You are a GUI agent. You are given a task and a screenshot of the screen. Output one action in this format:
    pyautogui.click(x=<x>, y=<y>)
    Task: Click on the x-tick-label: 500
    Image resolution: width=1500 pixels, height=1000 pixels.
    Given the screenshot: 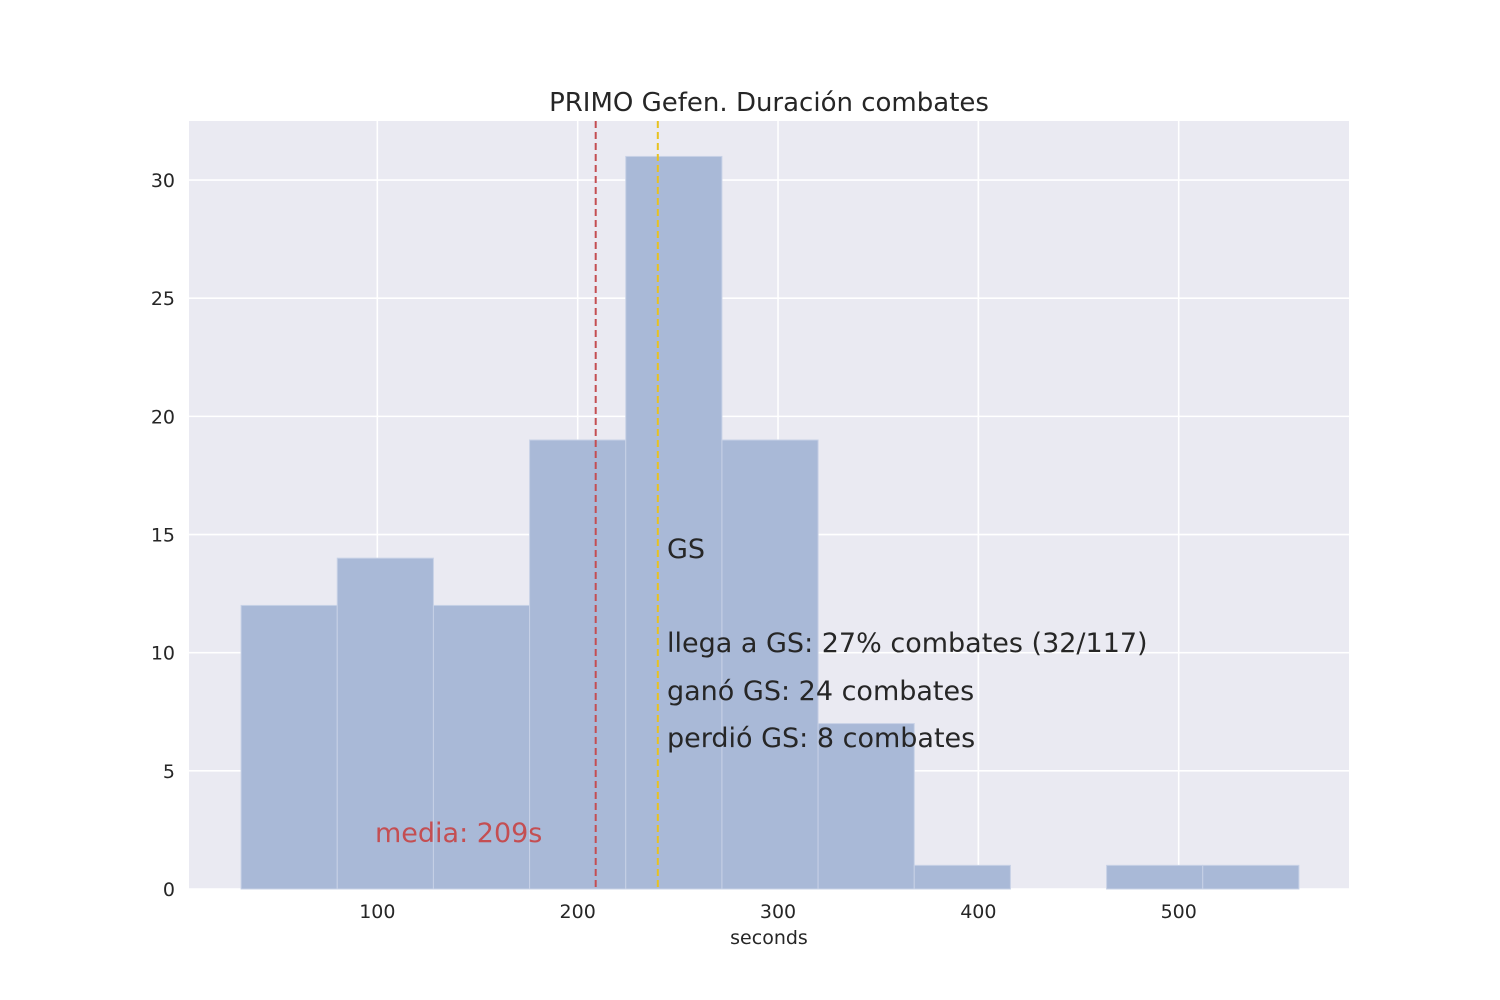 What is the action you would take?
    pyautogui.click(x=1179, y=912)
    